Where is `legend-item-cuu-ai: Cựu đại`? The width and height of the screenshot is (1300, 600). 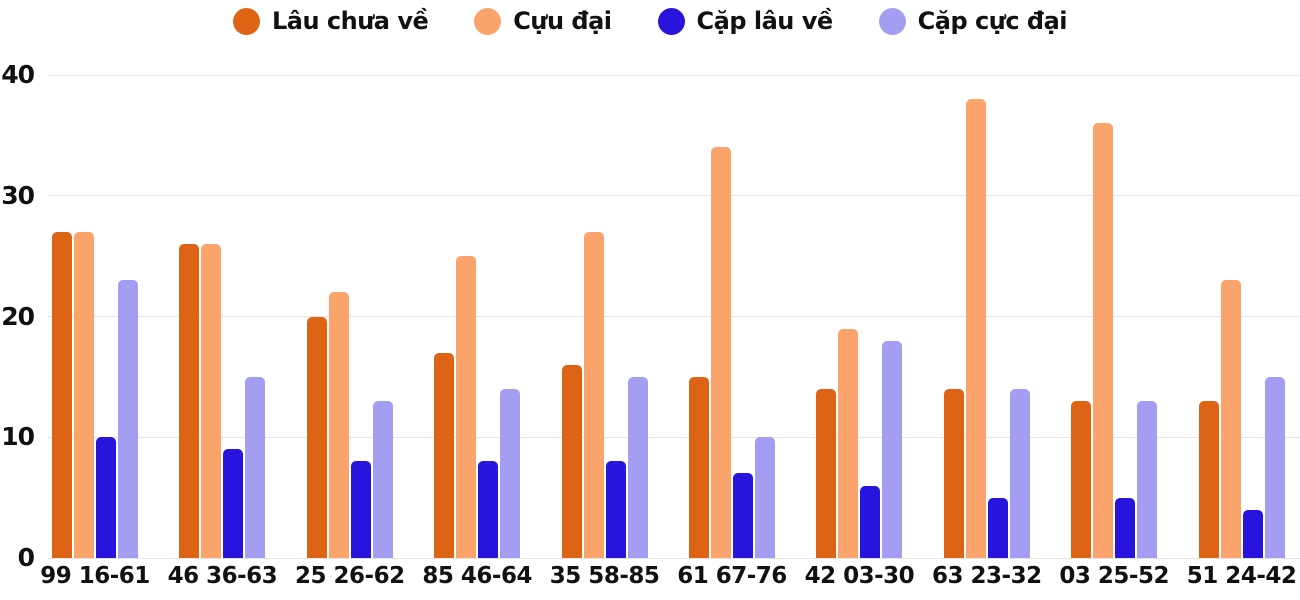 legend-item-cuu-ai: Cựu đại is located at coordinates (543, 21).